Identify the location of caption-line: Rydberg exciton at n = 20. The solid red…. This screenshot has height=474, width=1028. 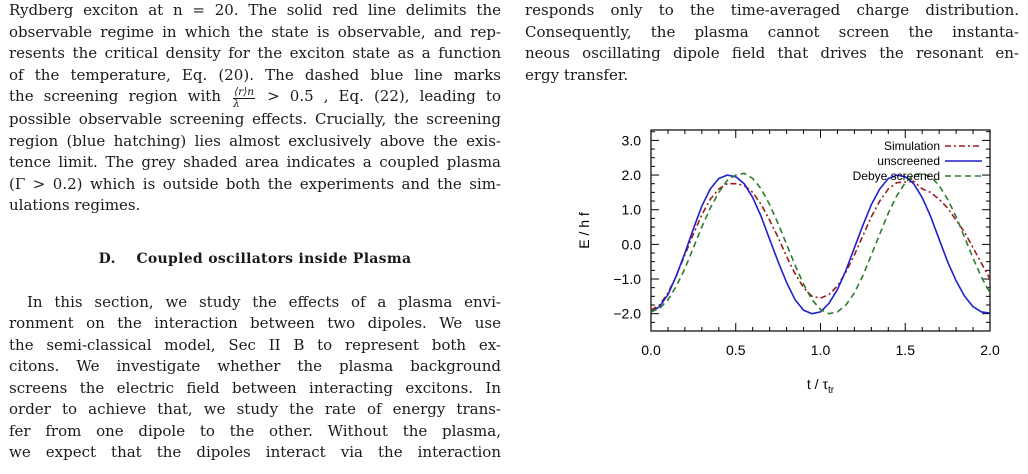
(255, 10).